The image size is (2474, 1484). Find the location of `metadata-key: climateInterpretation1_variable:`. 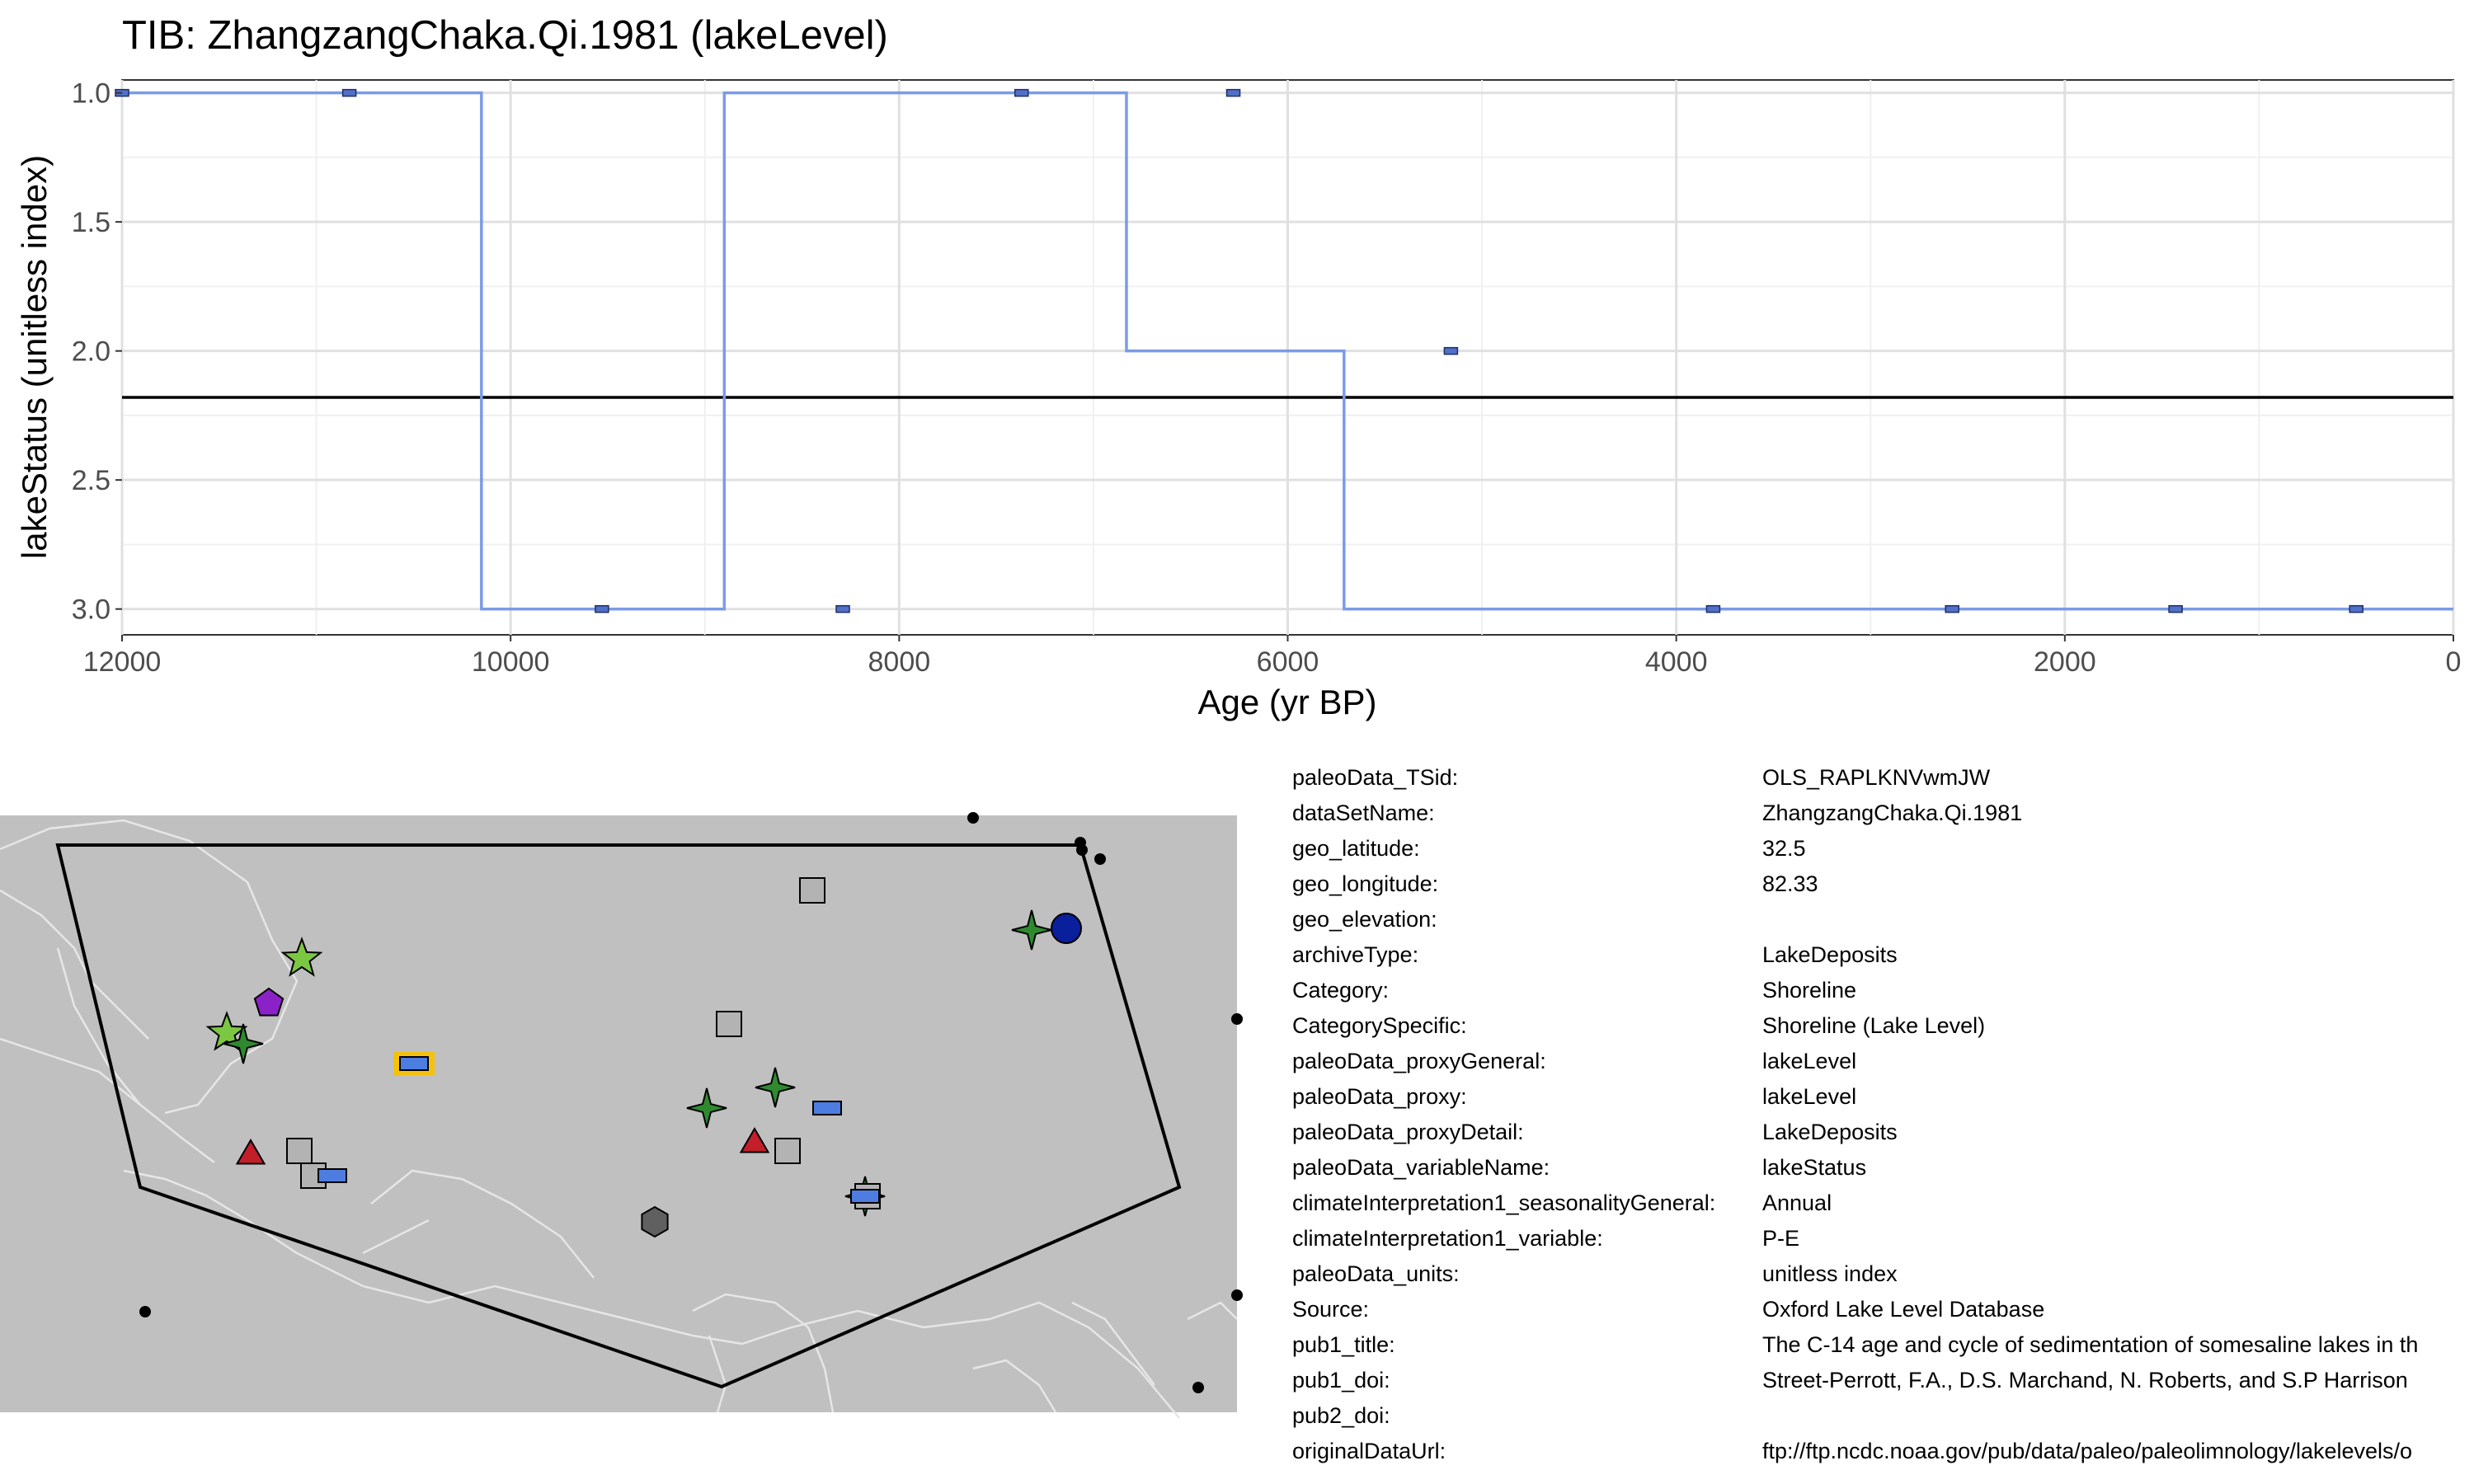

metadata-key: climateInterpretation1_variable: is located at coordinates (1447, 1238).